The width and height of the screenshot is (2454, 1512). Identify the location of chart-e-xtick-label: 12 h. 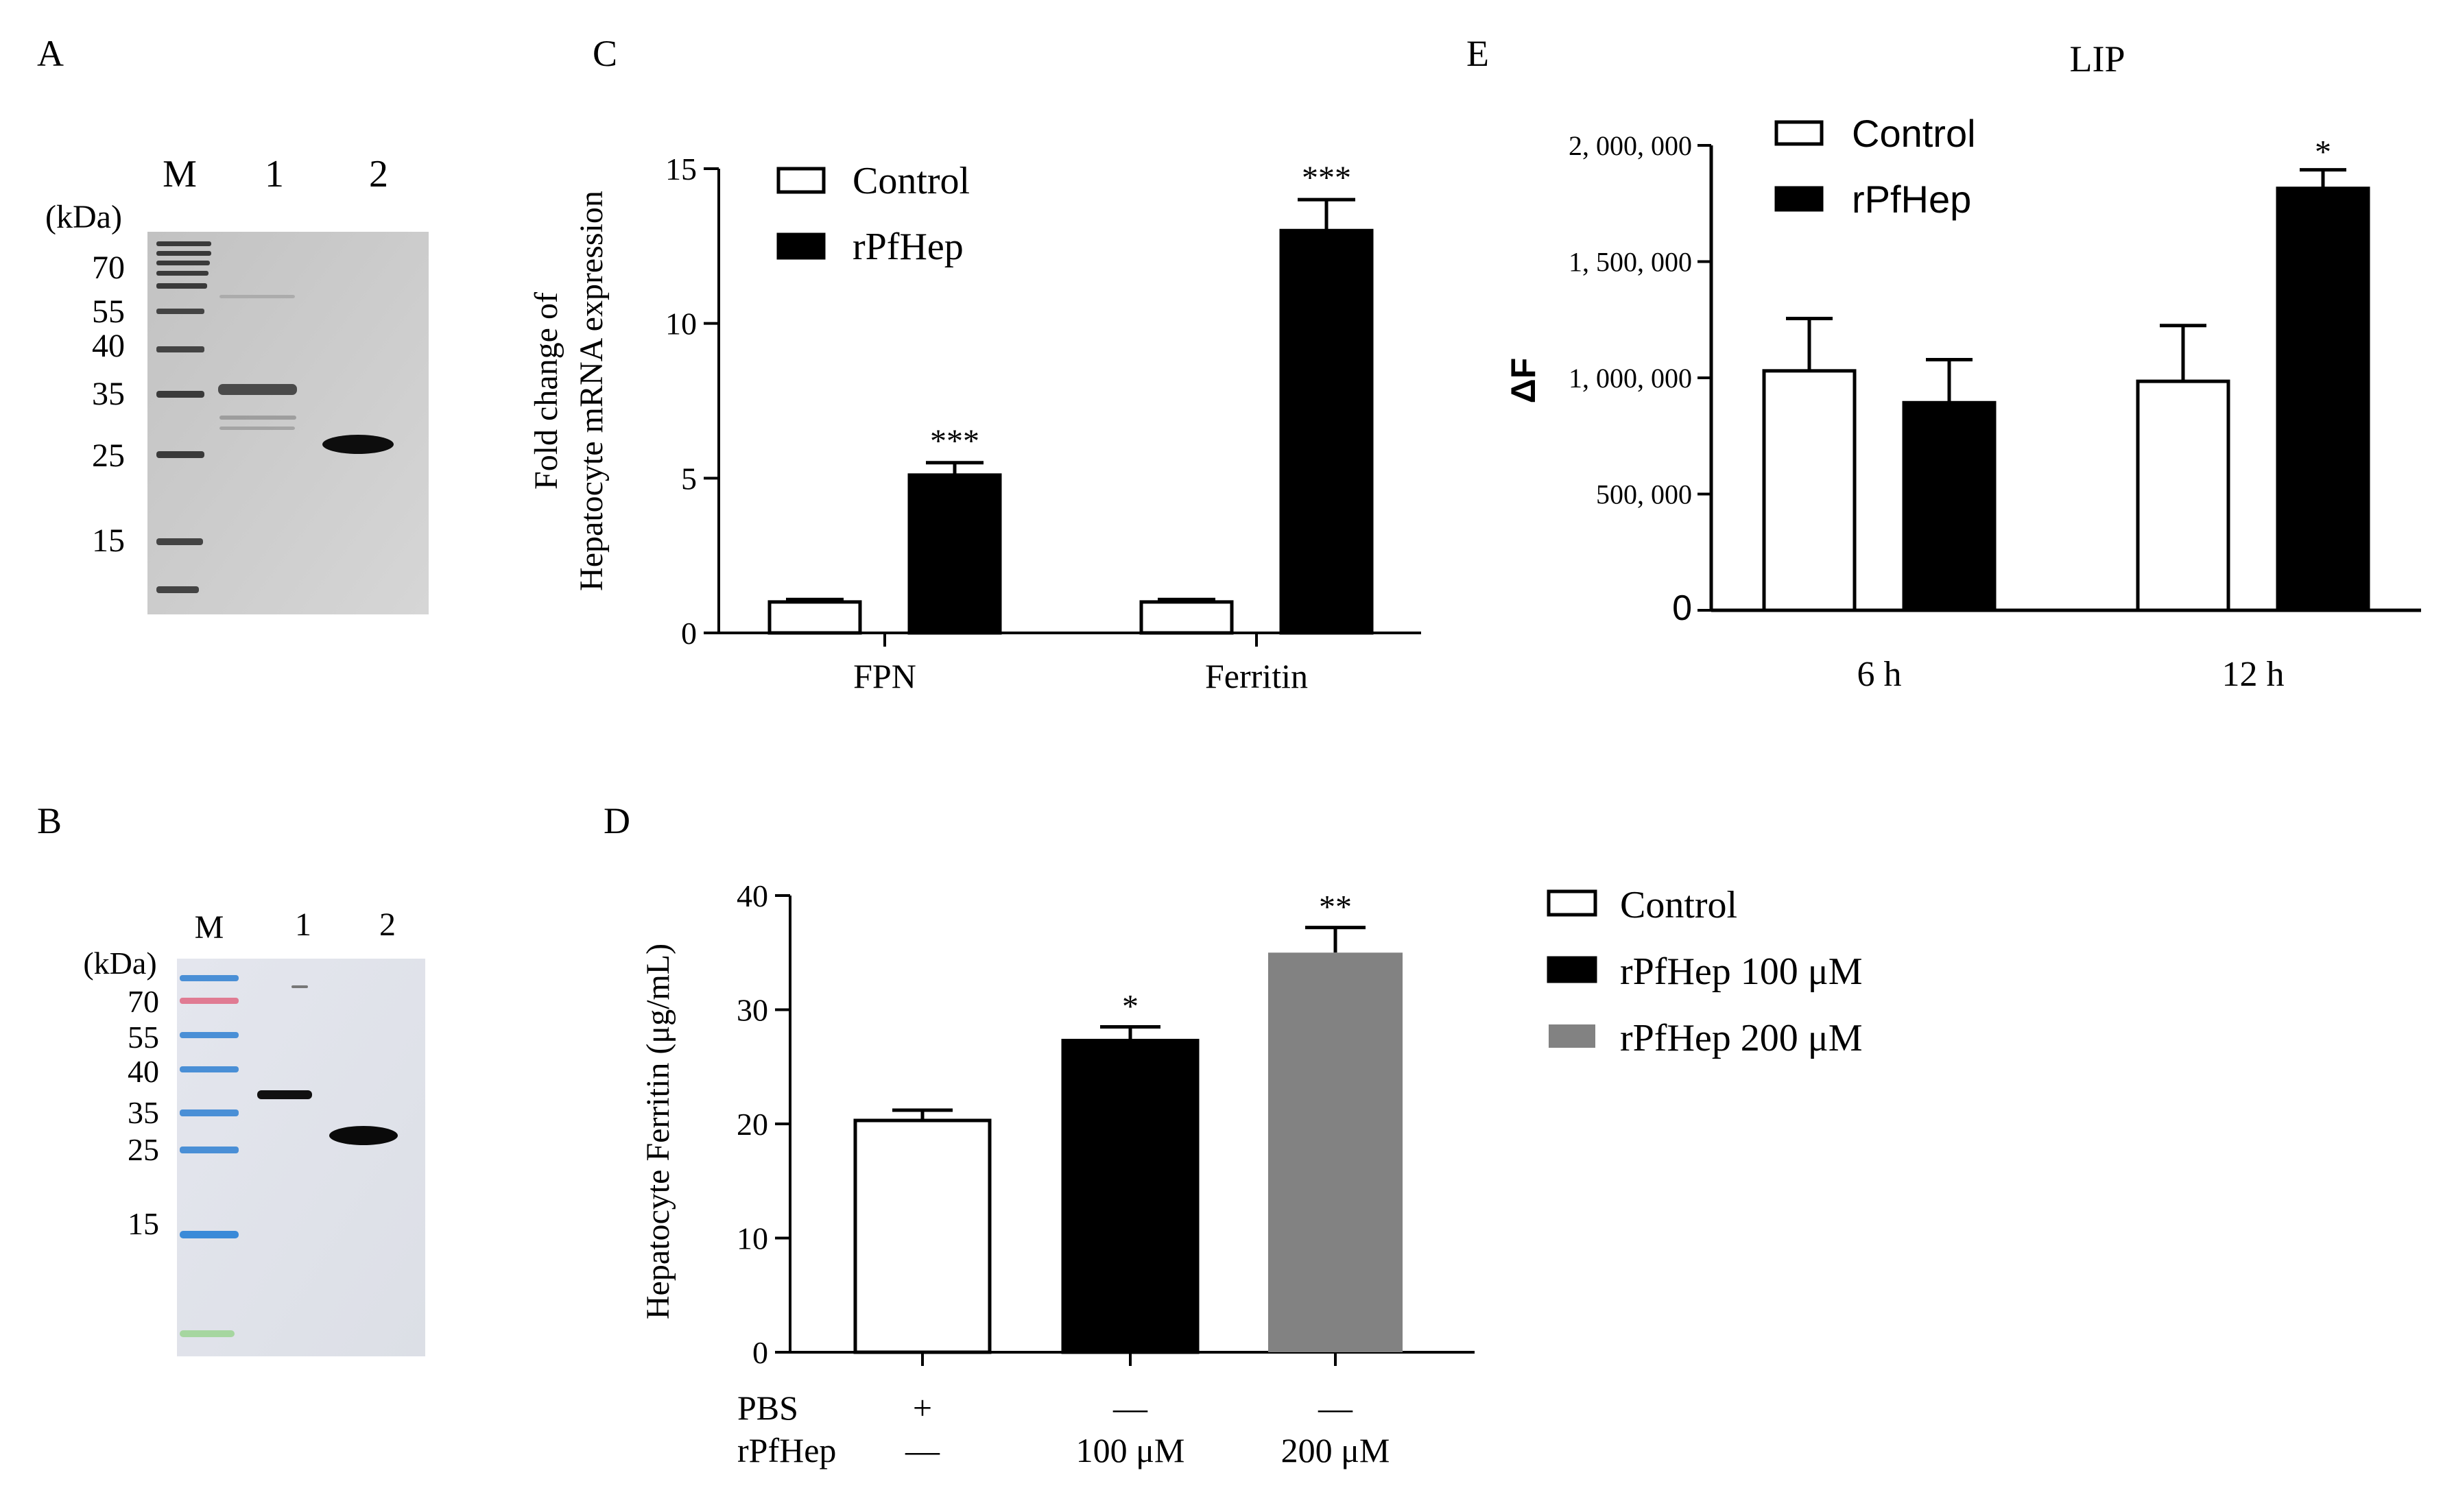
(2253, 674).